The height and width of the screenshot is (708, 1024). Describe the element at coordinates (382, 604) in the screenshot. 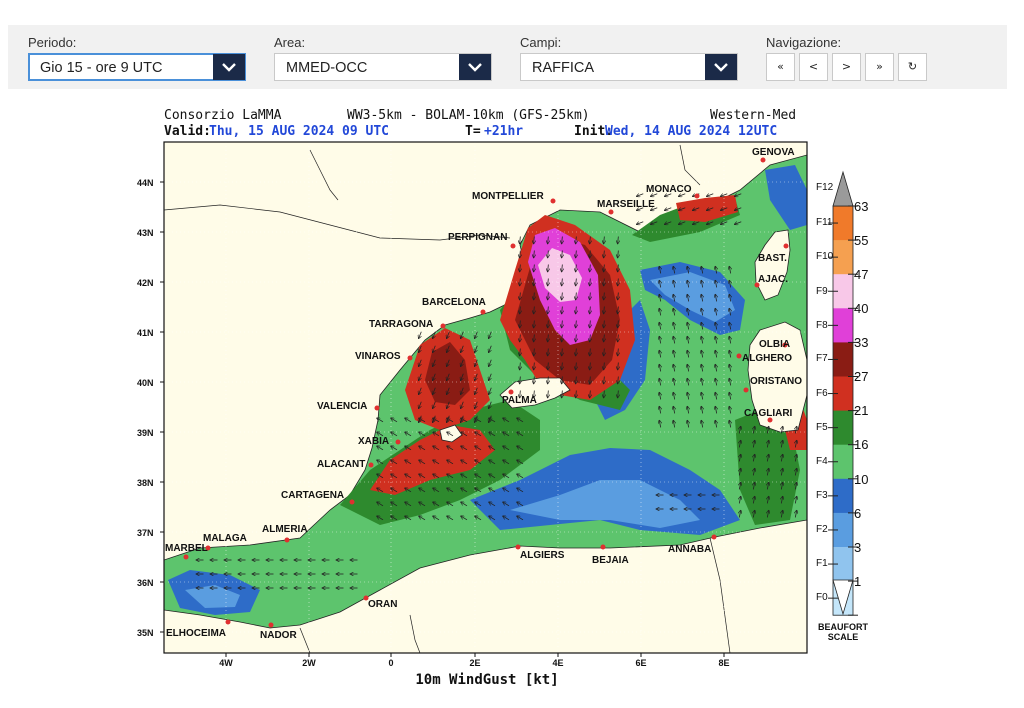

I see `city-label: ORAN` at that location.